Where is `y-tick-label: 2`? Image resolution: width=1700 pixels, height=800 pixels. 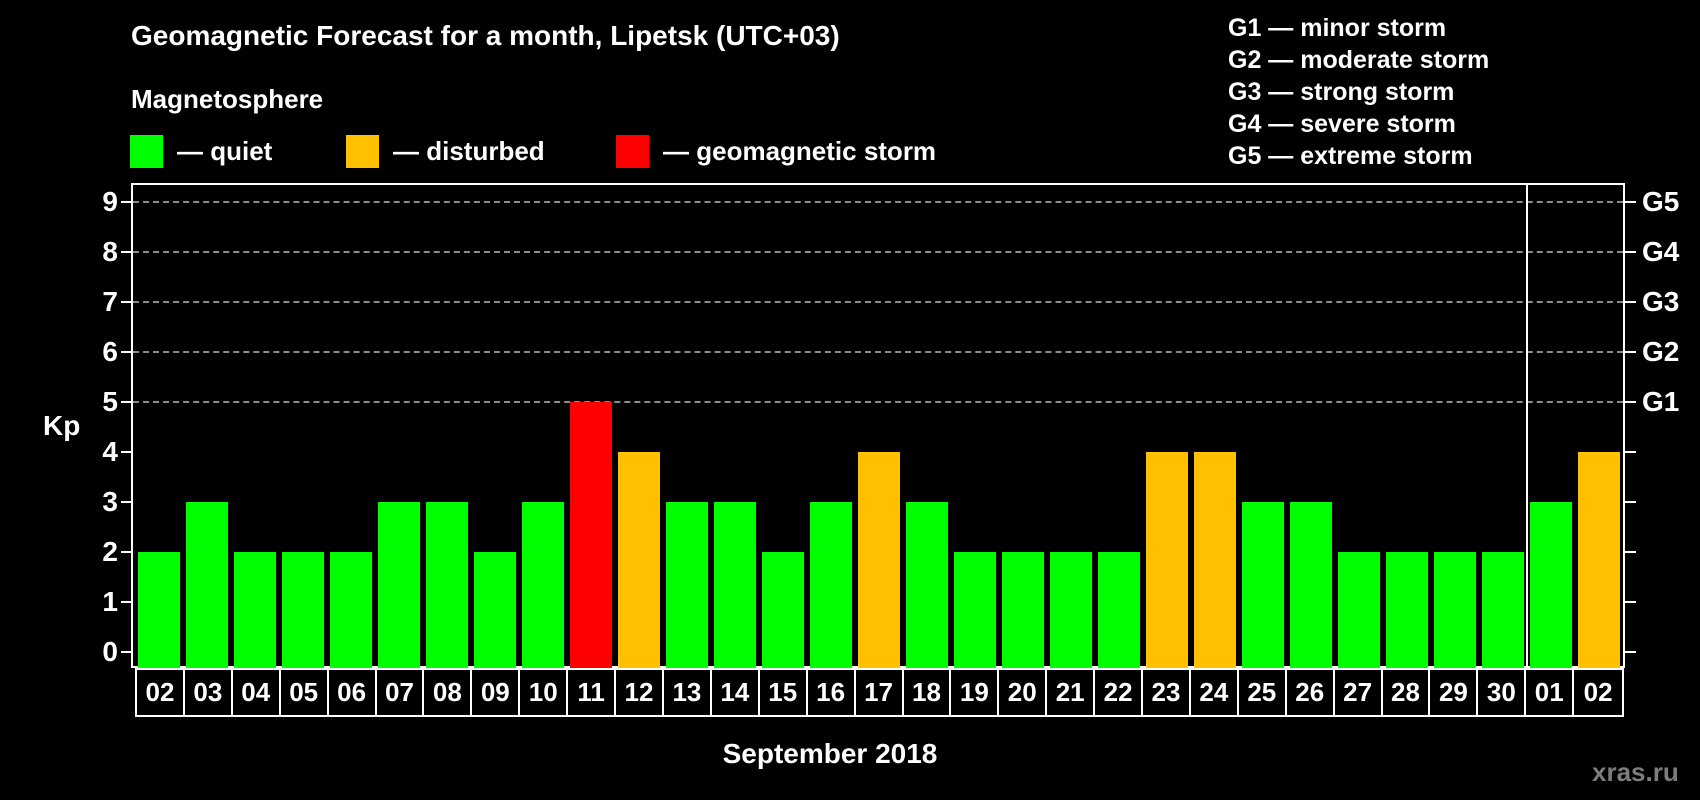
y-tick-label: 2 is located at coordinates (110, 551).